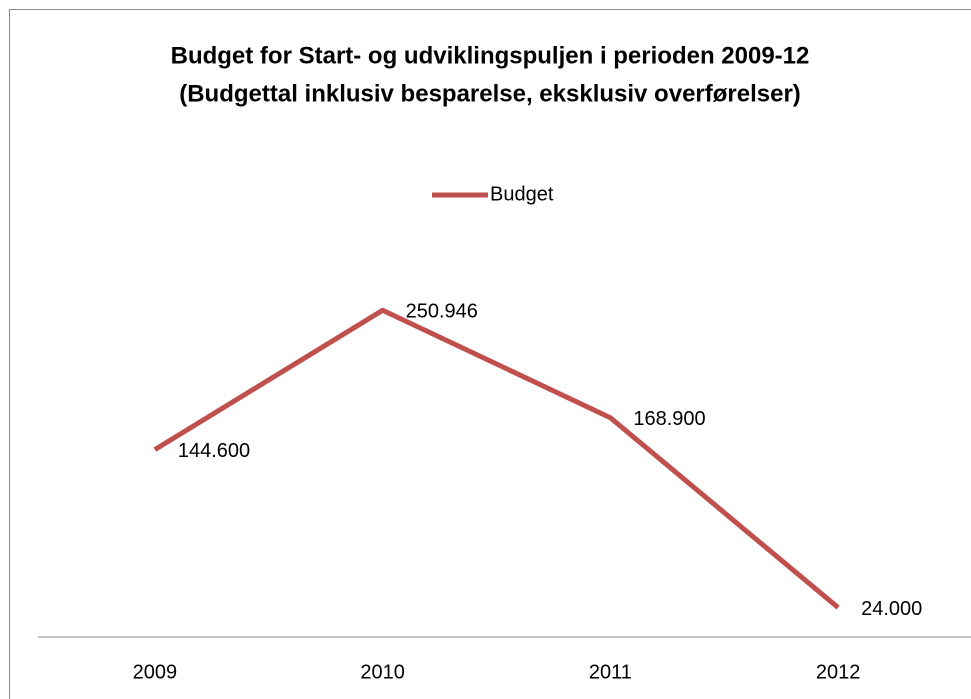 This screenshot has height=699, width=971. I want to click on data-label: 250.946, so click(442, 312).